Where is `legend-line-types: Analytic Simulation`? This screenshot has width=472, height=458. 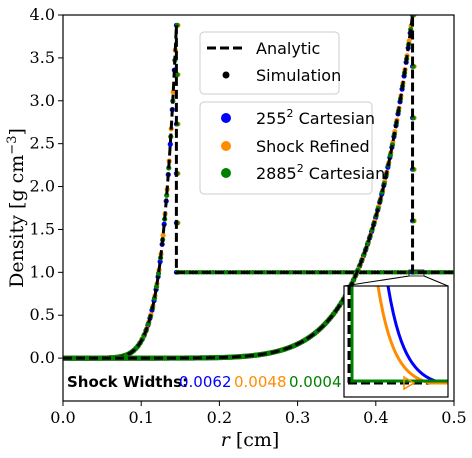 legend-line-types: Analytic Simulation is located at coordinates (270, 63).